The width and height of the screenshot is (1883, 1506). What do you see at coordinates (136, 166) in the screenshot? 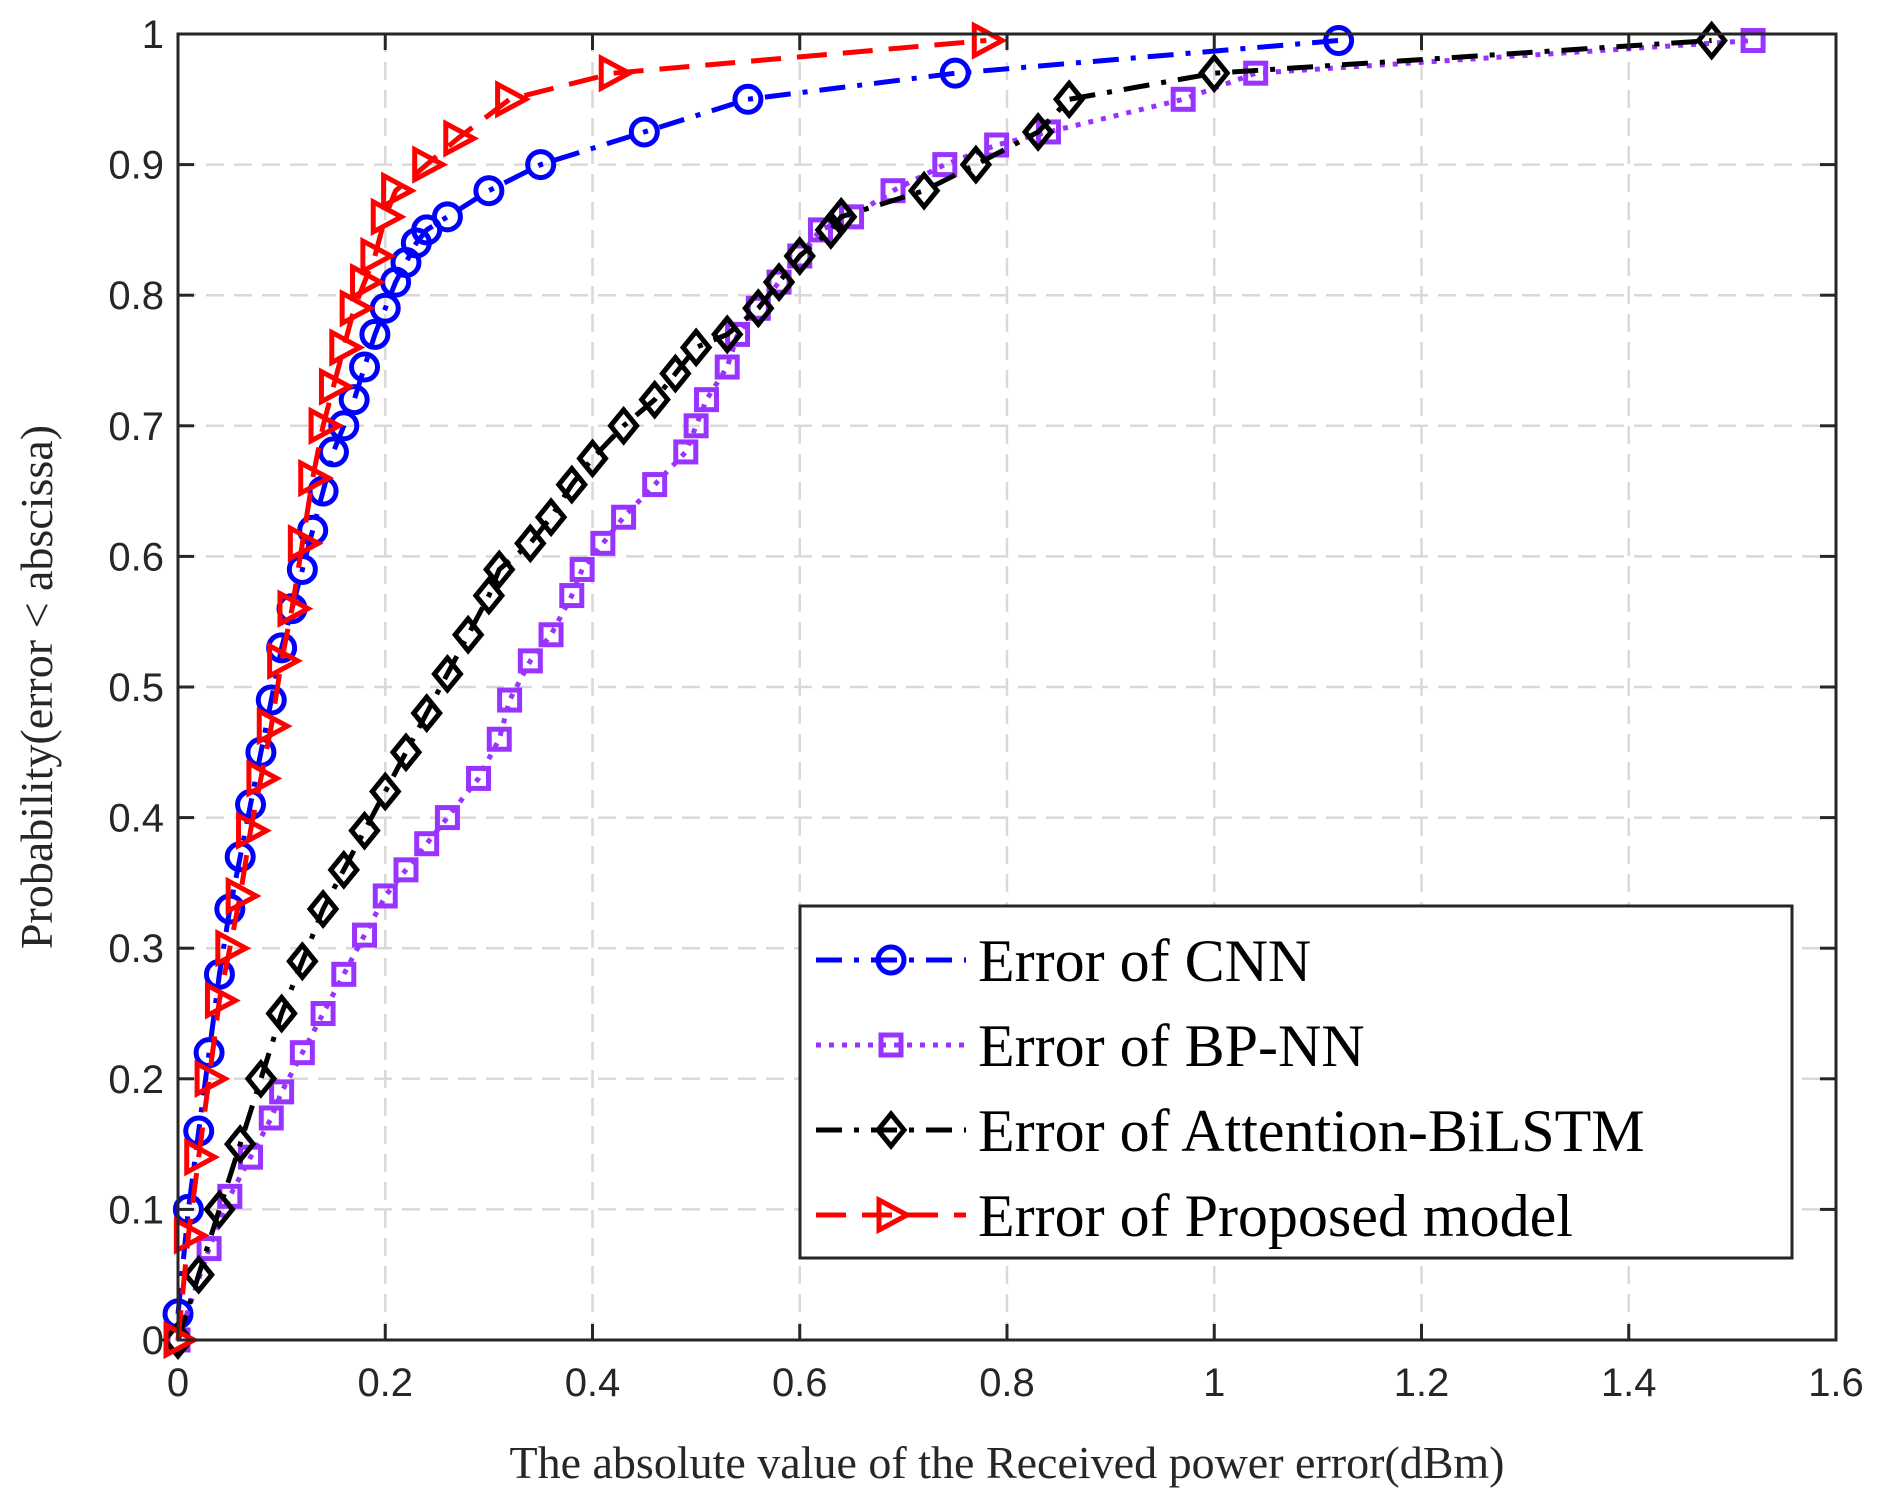
I see `y-tick-label: 0.9` at bounding box center [136, 166].